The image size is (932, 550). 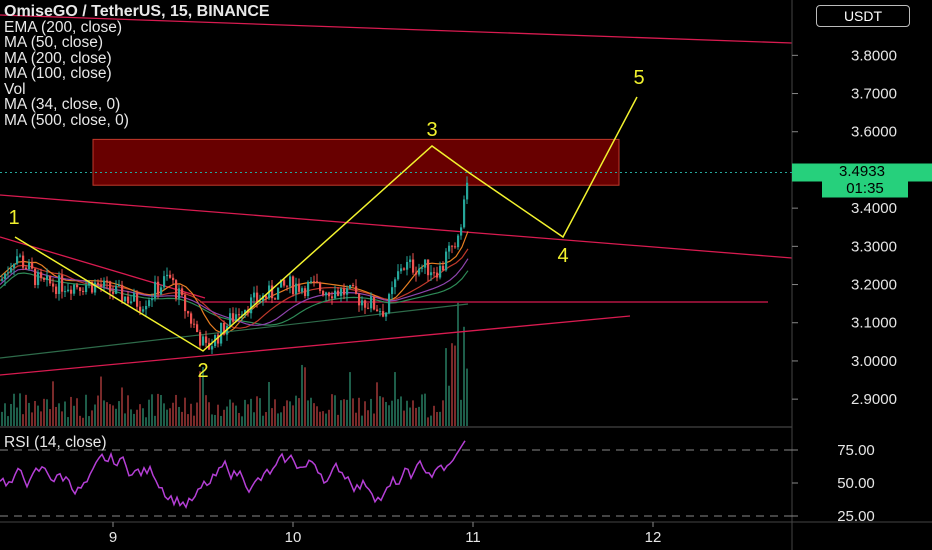 What do you see at coordinates (202, 371) in the screenshot?
I see `wave-label-2: 2` at bounding box center [202, 371].